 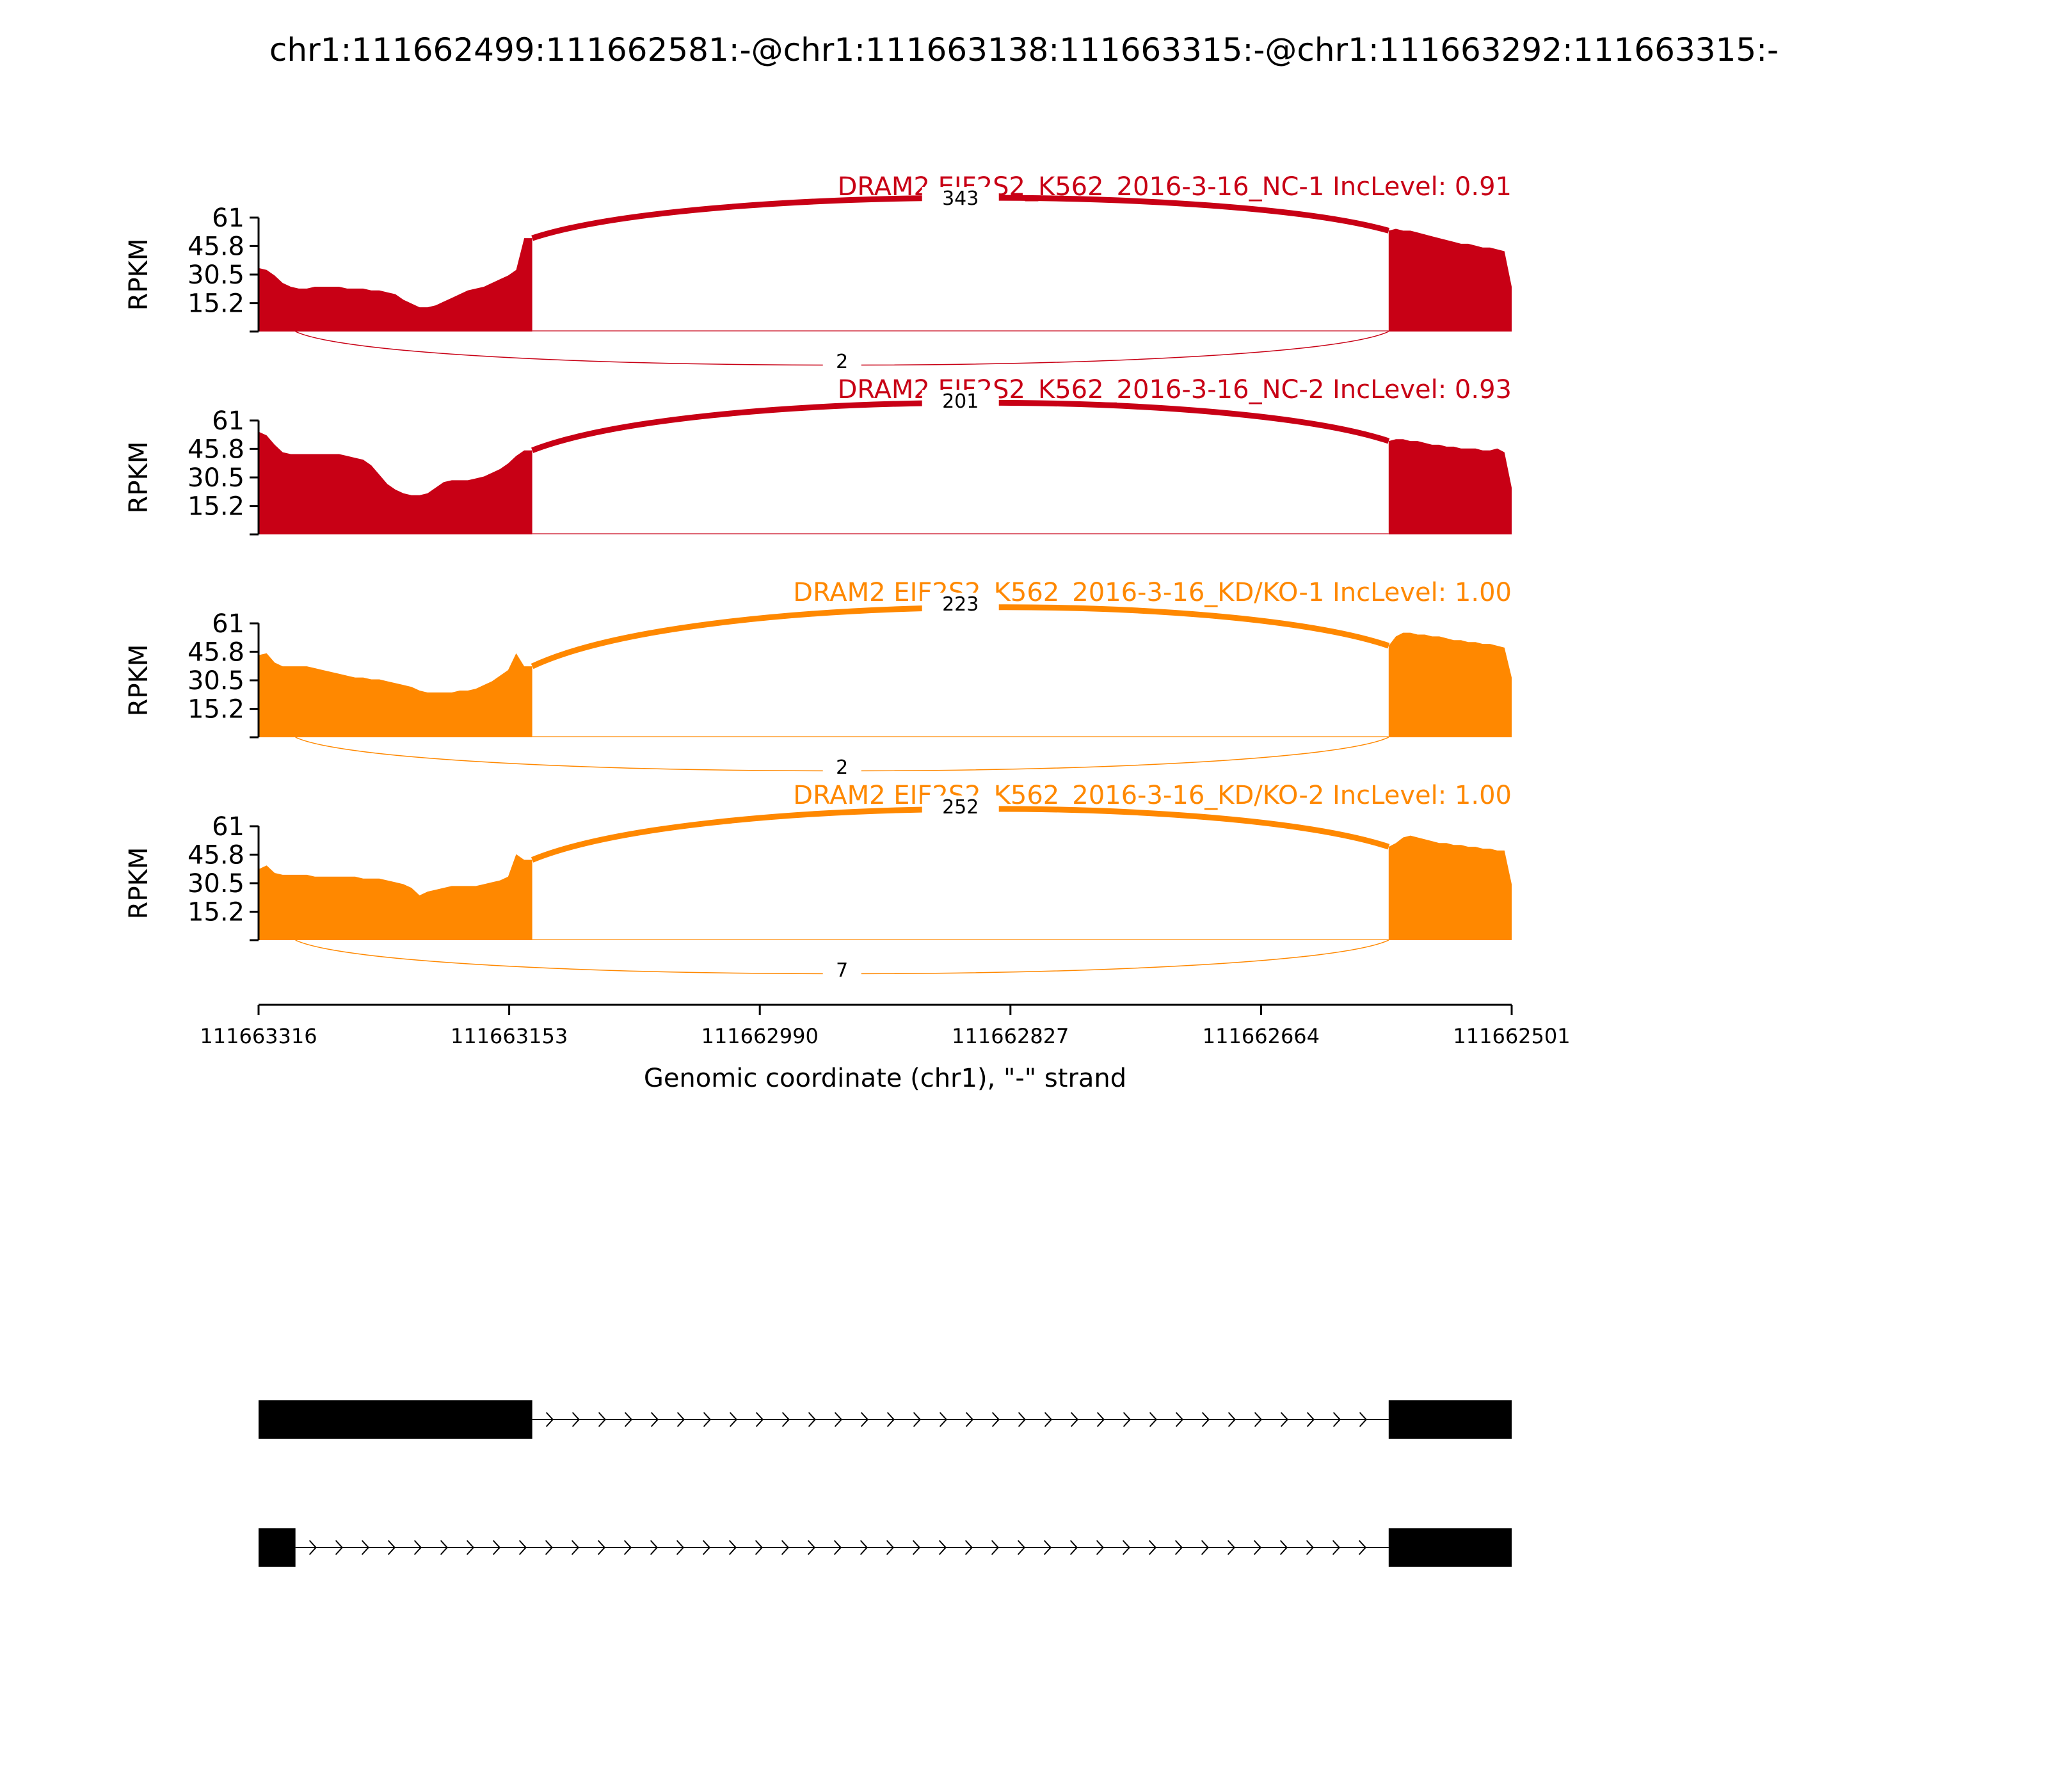 I want to click on junction-count-lower: 7, so click(x=842, y=970).